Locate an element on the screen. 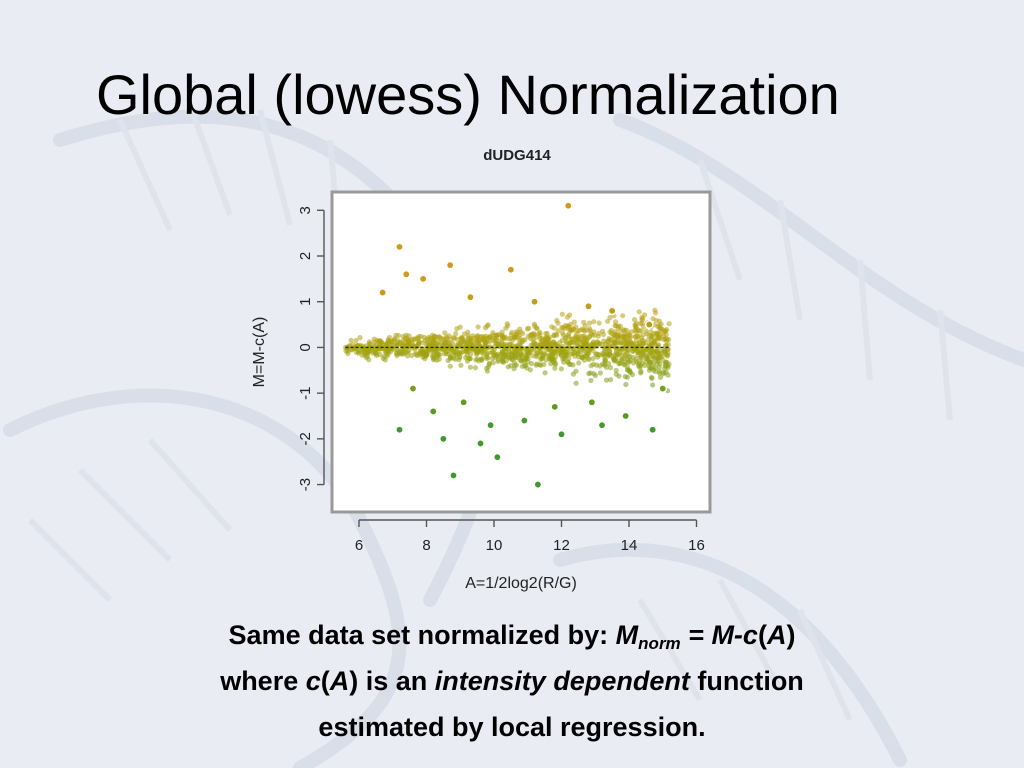  y-tick-label: 2 is located at coordinates (305, 256).